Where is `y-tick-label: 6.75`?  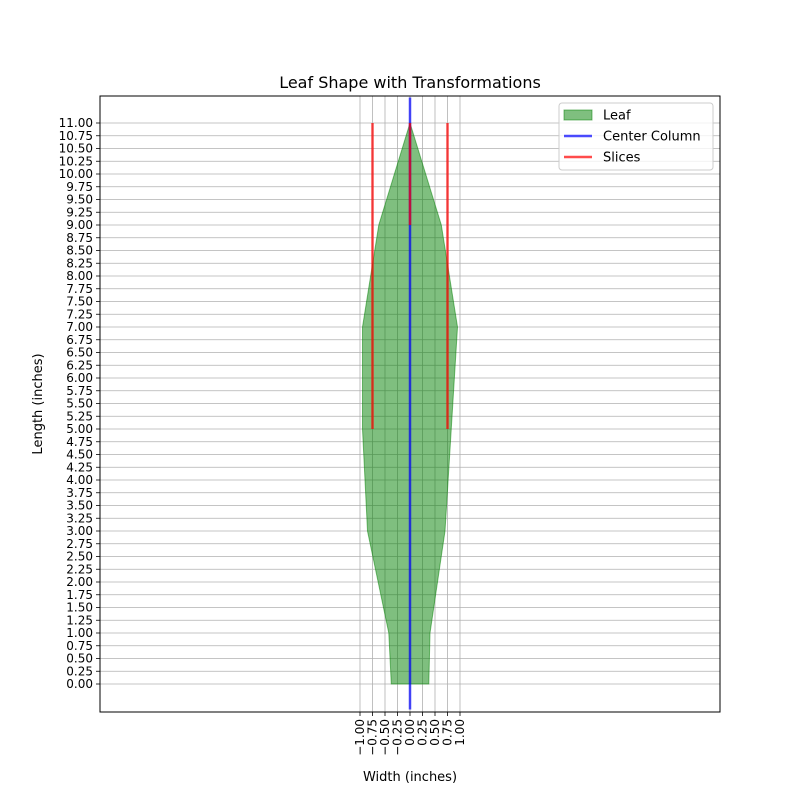 y-tick-label: 6.75 is located at coordinates (79, 340).